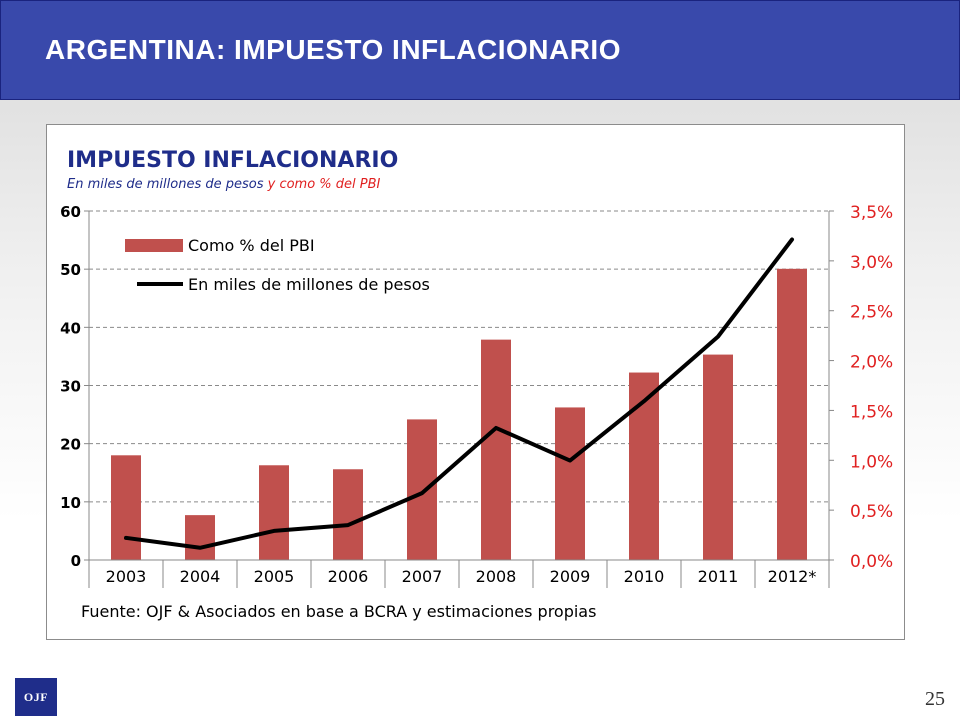  Describe the element at coordinates (70, 503) in the screenshot. I see `left-tick-label: 10` at that location.